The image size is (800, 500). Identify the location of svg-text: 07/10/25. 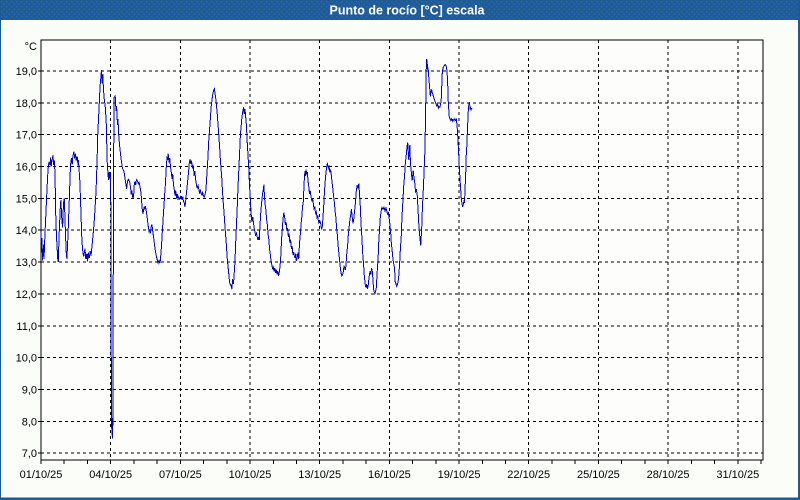
(180, 475).